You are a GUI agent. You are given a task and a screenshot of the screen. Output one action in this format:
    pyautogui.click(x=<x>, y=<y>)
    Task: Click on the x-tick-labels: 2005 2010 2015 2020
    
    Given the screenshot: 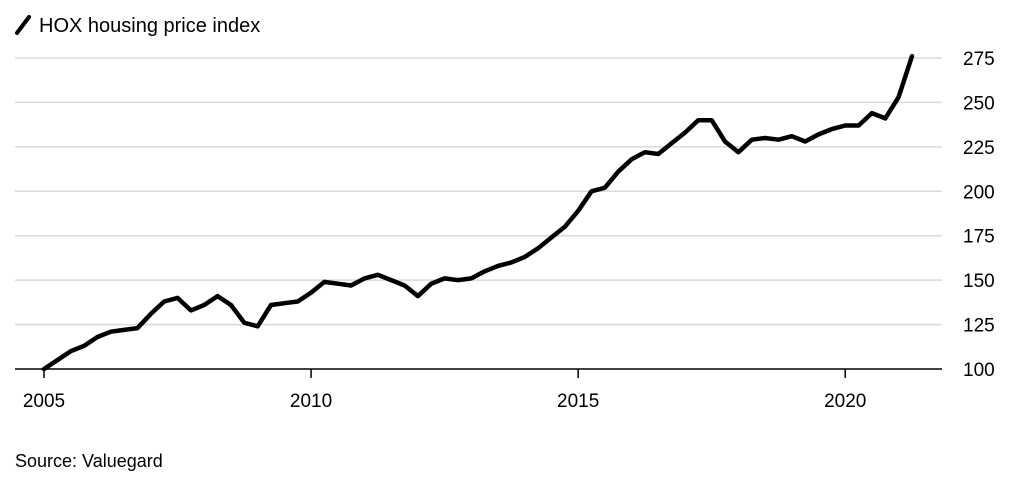 What is the action you would take?
    pyautogui.click(x=444, y=390)
    